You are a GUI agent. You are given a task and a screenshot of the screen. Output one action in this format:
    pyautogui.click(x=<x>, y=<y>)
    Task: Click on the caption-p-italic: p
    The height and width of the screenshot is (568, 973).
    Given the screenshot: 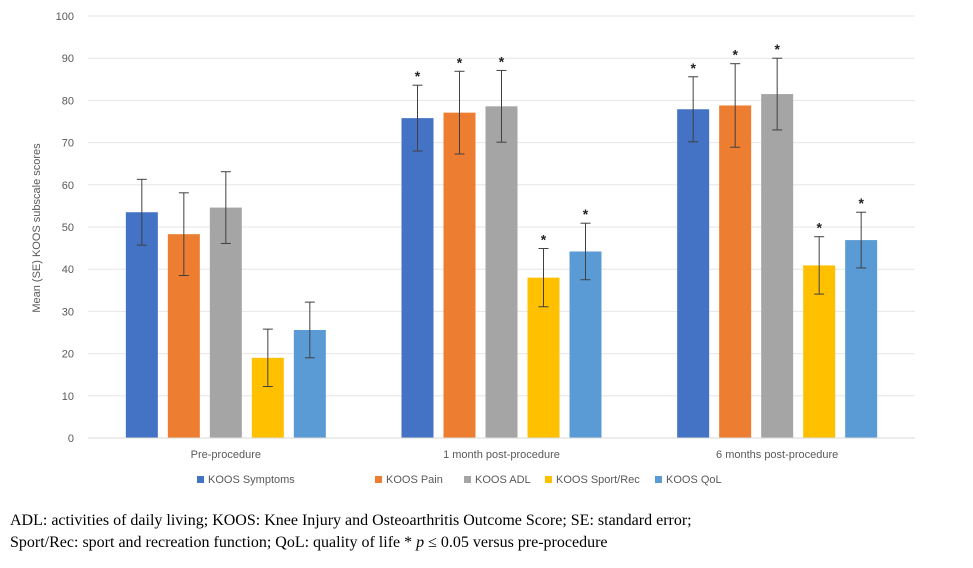 What is the action you would take?
    pyautogui.click(x=420, y=542)
    